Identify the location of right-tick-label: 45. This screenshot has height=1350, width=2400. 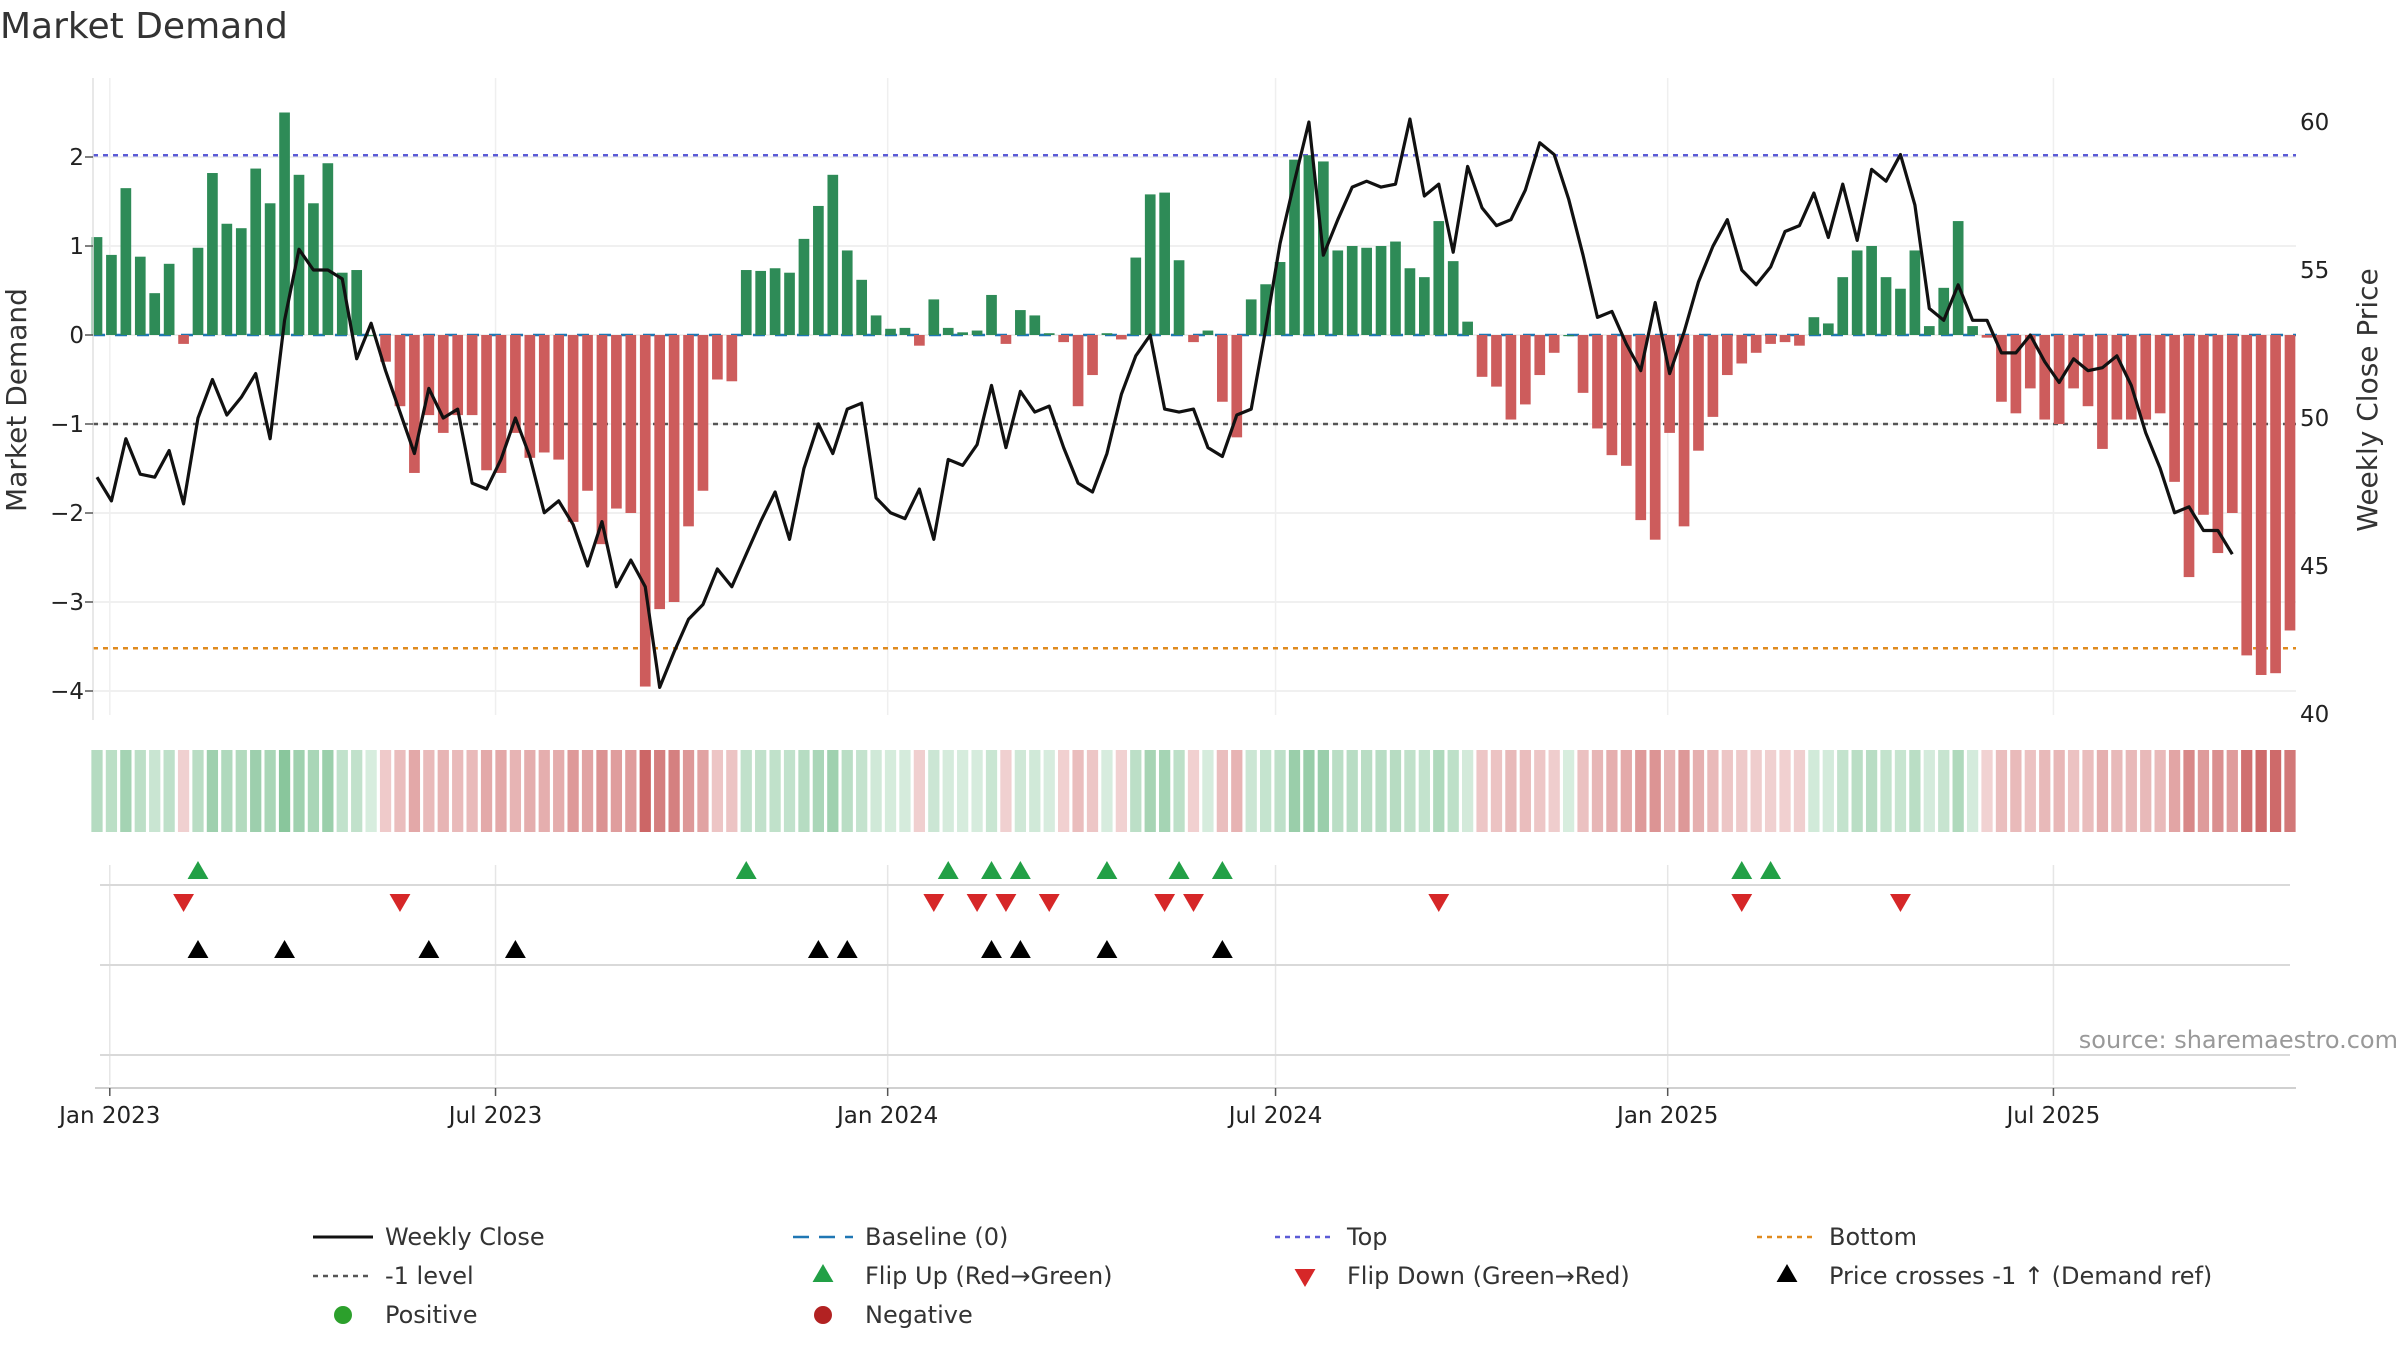
(2314, 567).